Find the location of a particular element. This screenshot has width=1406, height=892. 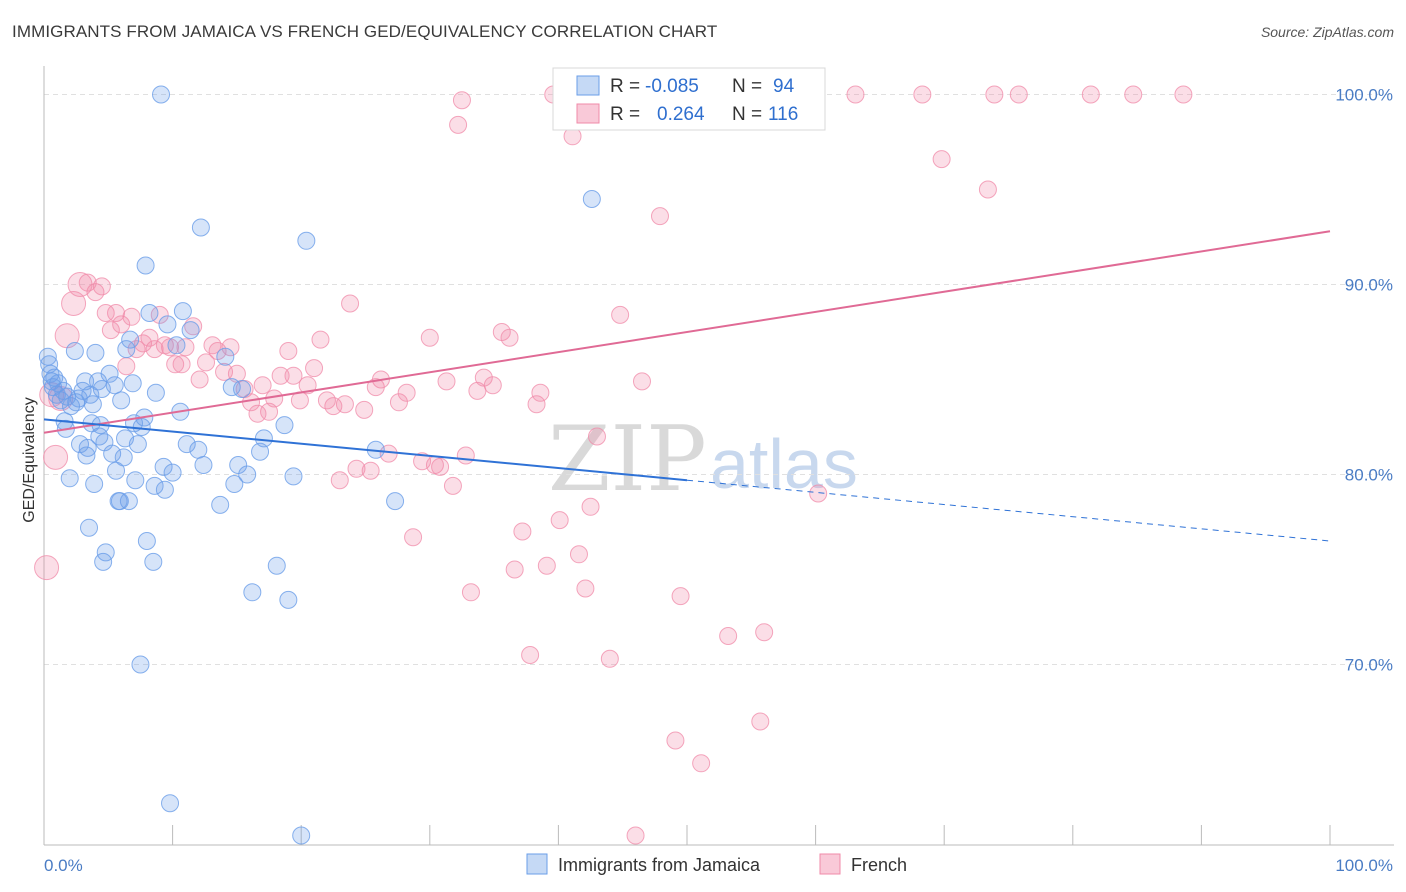

bottom-legend-label-jamaica: Immigrants from Jamaica is located at coordinates (659, 865).